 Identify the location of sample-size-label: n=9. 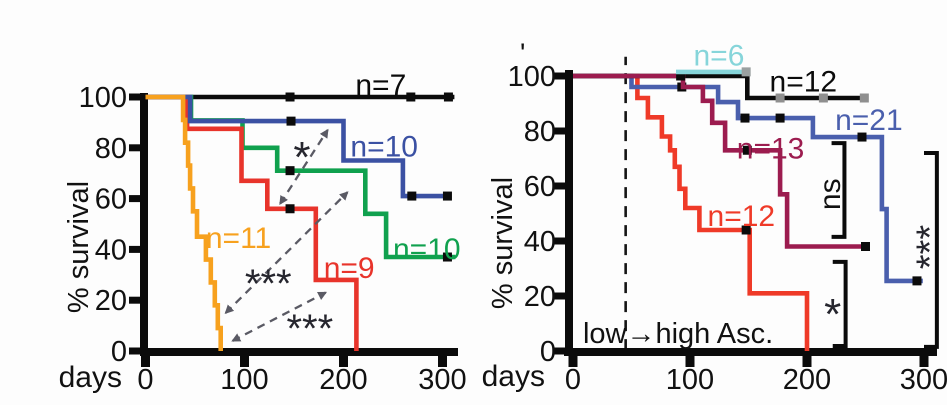
(349, 268).